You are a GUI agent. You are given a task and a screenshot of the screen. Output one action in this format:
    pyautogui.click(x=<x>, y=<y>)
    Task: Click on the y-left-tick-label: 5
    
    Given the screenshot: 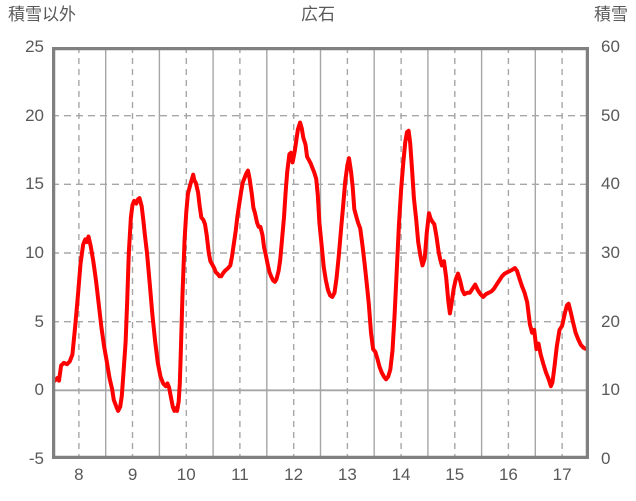 What is the action you would take?
    pyautogui.click(x=39, y=321)
    